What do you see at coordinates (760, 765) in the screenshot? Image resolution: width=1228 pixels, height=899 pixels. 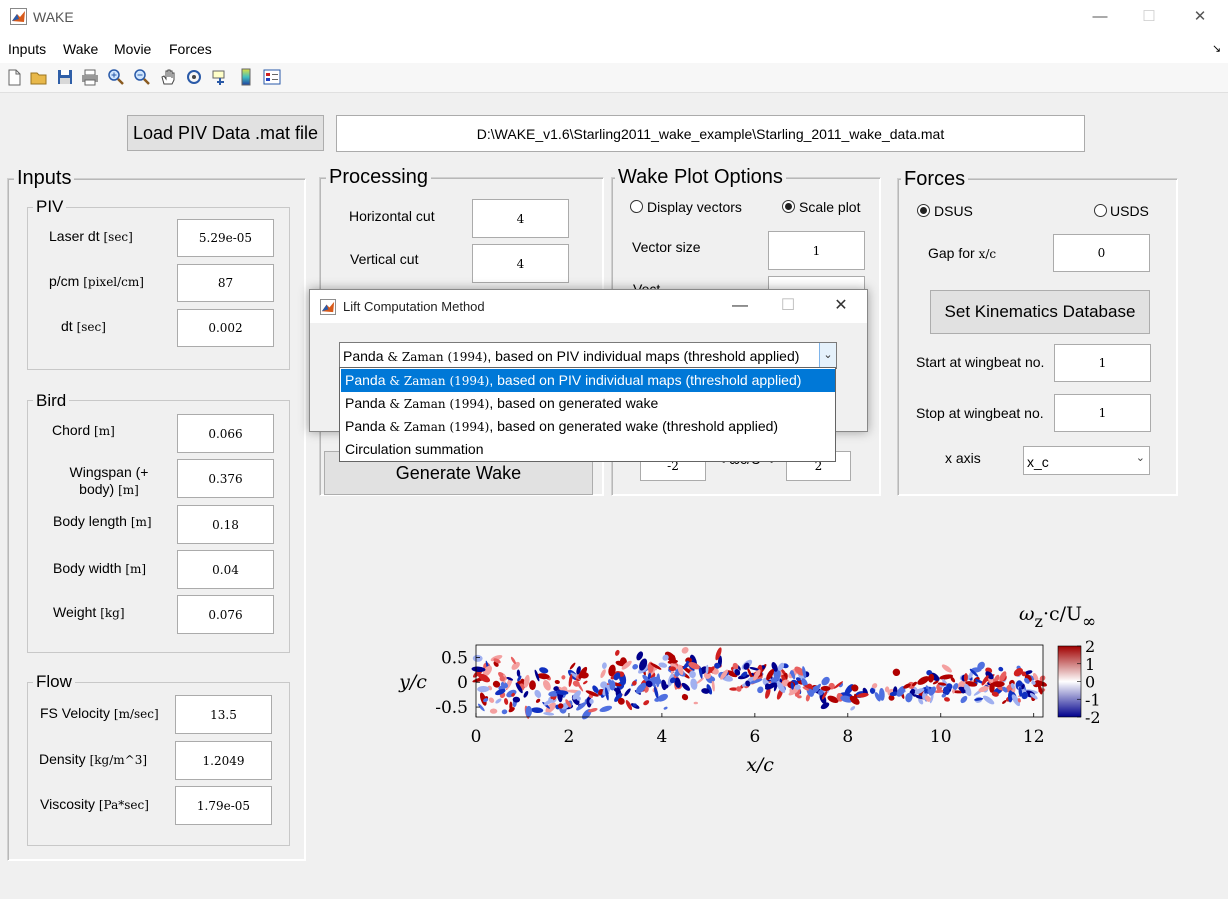 I see `x-axis-label: x/c` at bounding box center [760, 765].